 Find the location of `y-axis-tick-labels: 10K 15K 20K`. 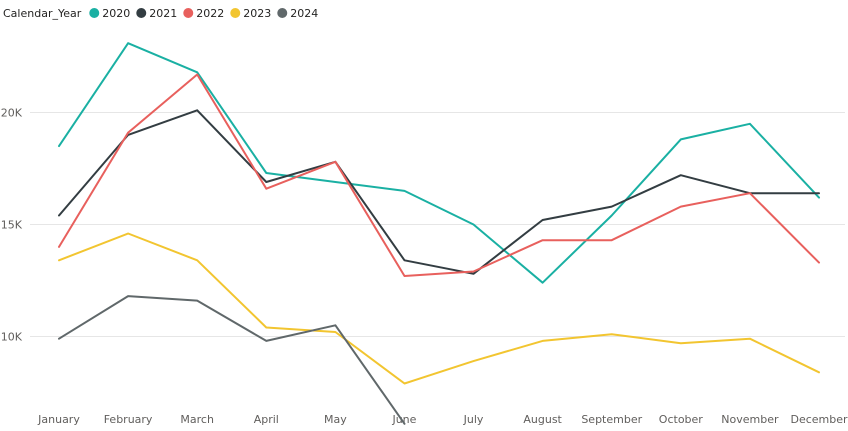

y-axis-tick-labels: 10K 15K 20K is located at coordinates (12, 225).